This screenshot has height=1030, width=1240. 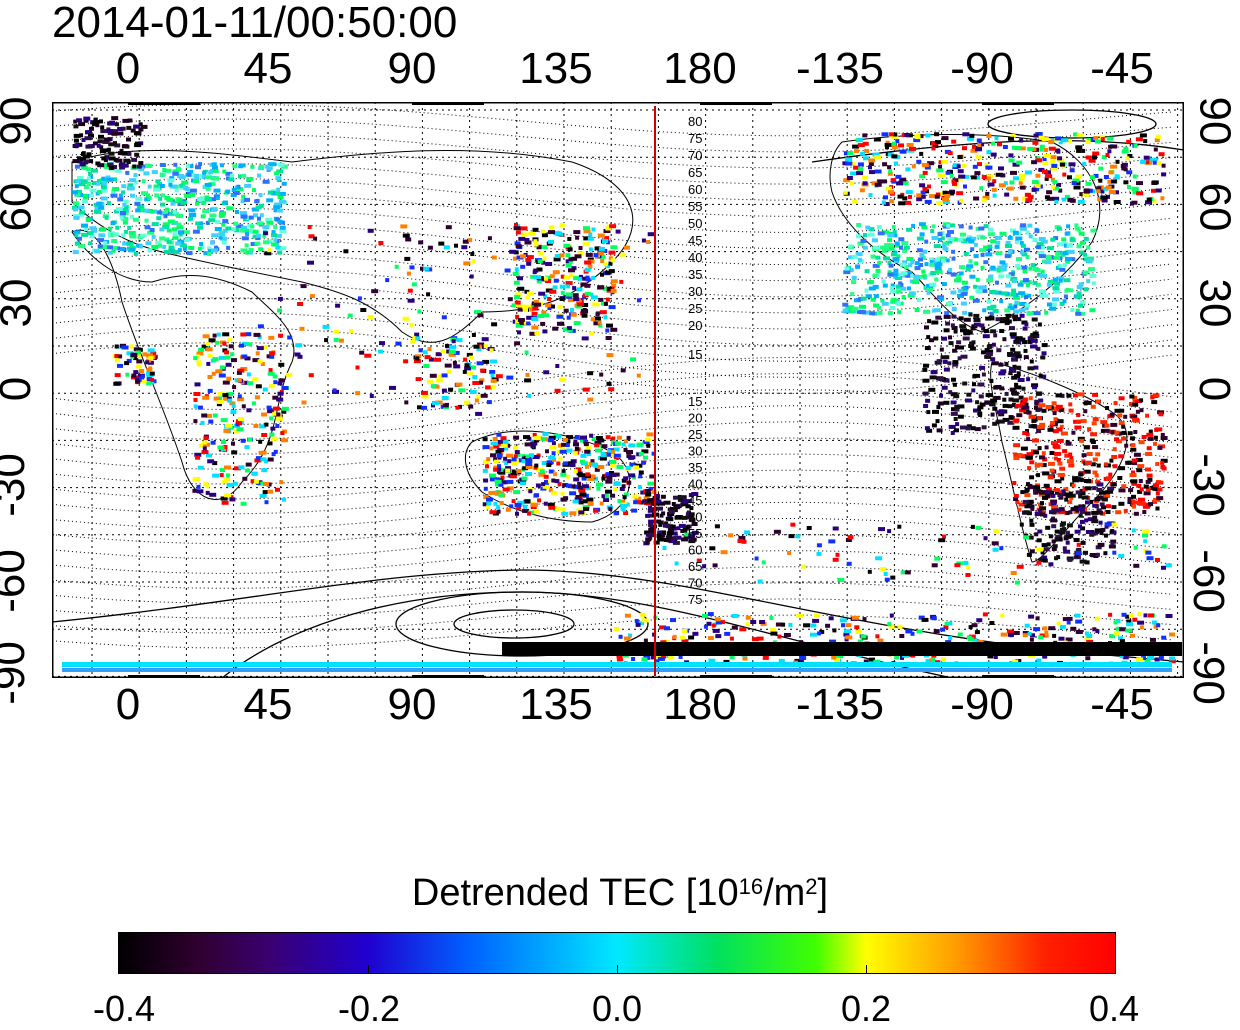 What do you see at coordinates (17, 581) in the screenshot?
I see `left-lat-label: -60` at bounding box center [17, 581].